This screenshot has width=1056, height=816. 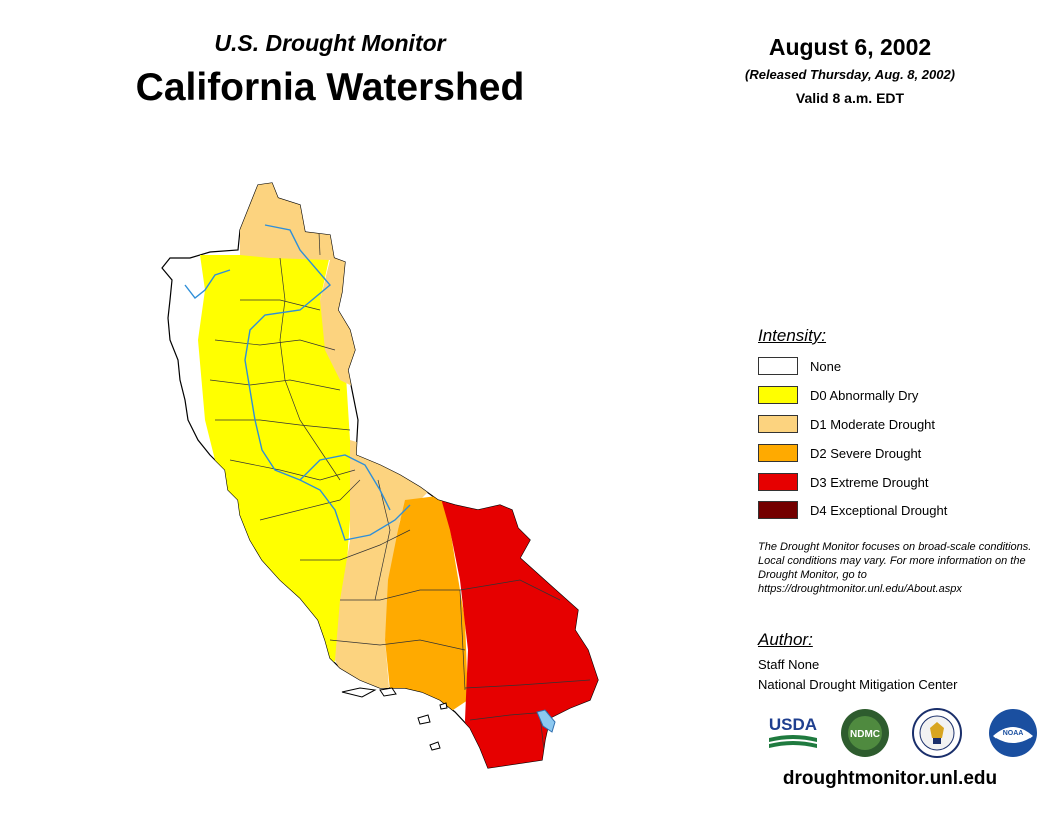 What do you see at coordinates (890, 778) in the screenshot?
I see `site-url: droughtmonitor.unl.edu` at bounding box center [890, 778].